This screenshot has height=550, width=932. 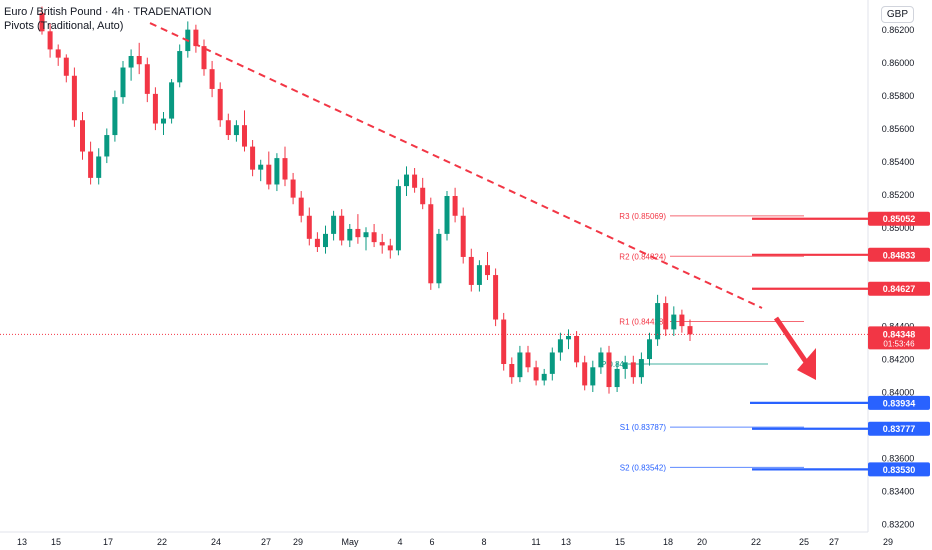 What do you see at coordinates (898, 96) in the screenshot?
I see `y-tick-label: 0.85800` at bounding box center [898, 96].